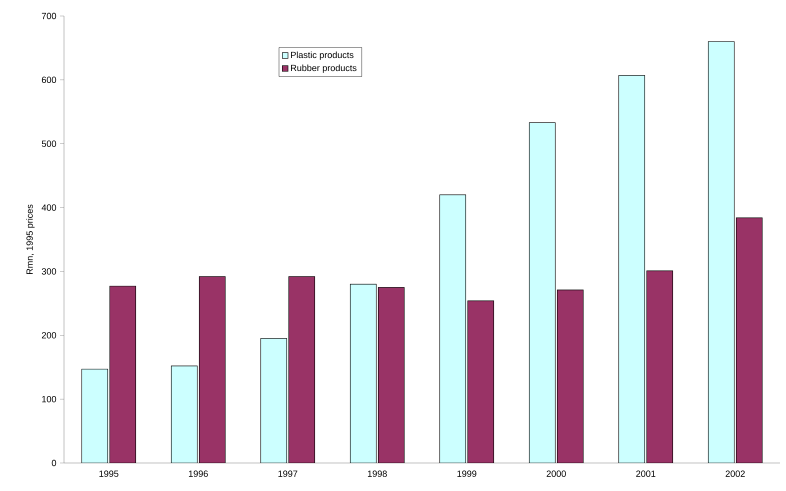 The height and width of the screenshot is (491, 786). Describe the element at coordinates (49, 80) in the screenshot. I see `y-tick-label: 600` at that location.